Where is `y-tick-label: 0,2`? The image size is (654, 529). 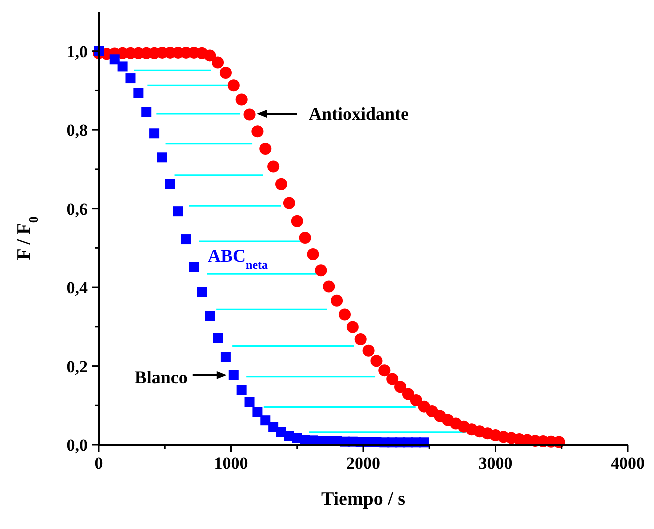
y-tick-label: 0,2 is located at coordinates (77, 366).